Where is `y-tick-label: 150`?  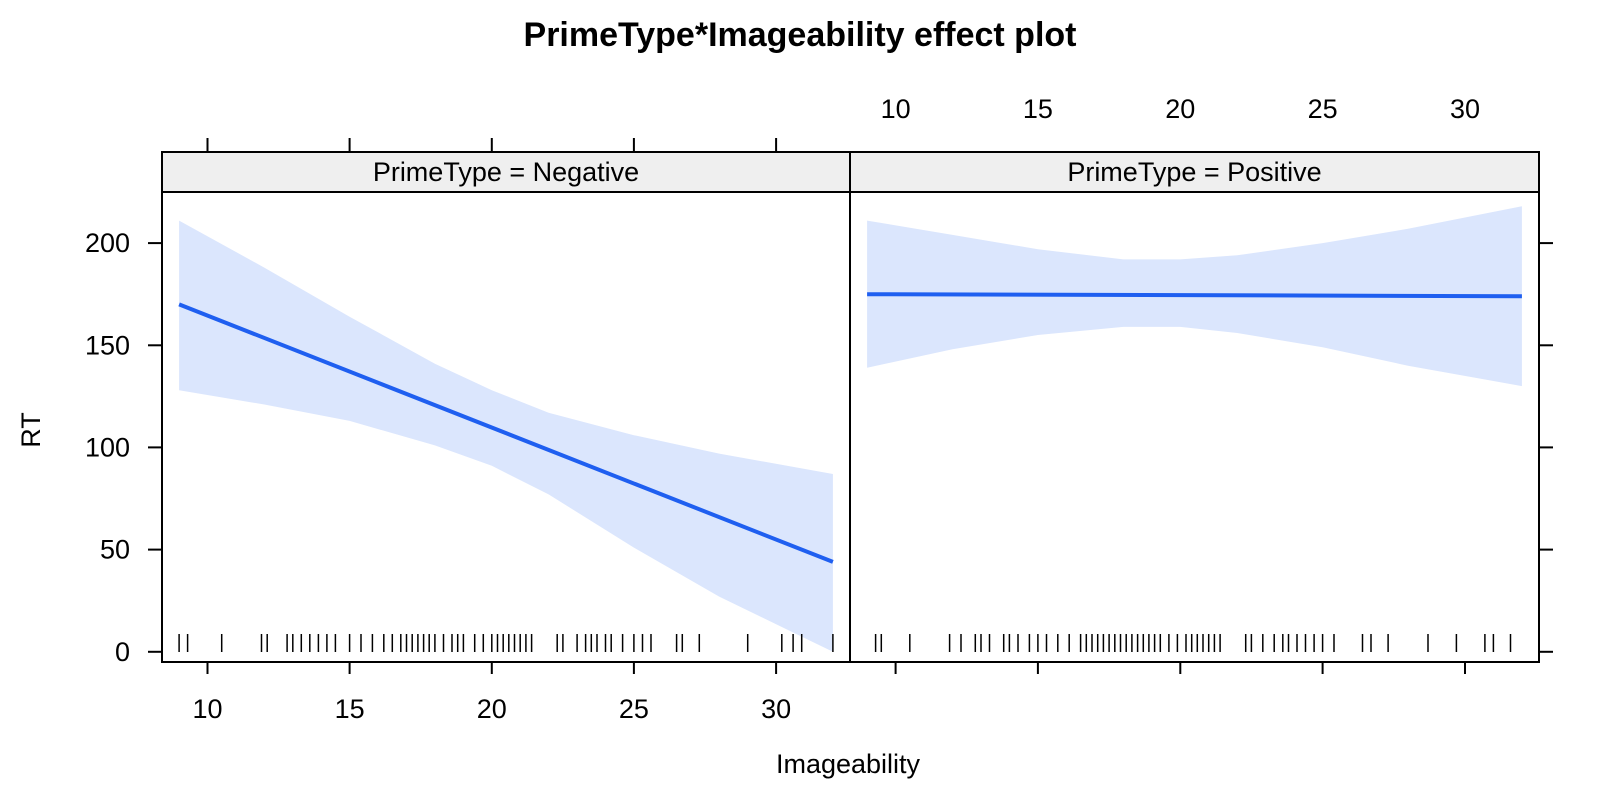
y-tick-label: 150 is located at coordinates (107, 345).